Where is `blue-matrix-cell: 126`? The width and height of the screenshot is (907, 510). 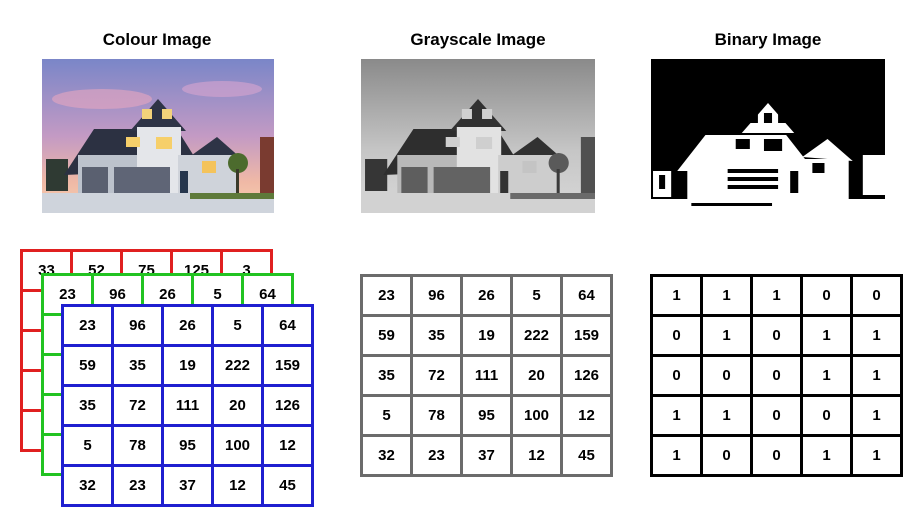 blue-matrix-cell: 126 is located at coordinates (287, 405).